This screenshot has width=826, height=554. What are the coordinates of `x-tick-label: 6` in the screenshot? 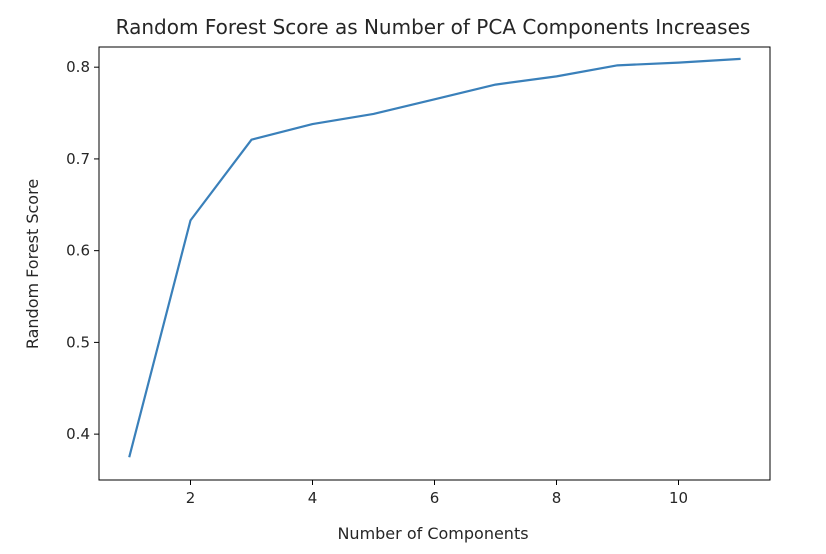 It's located at (435, 498).